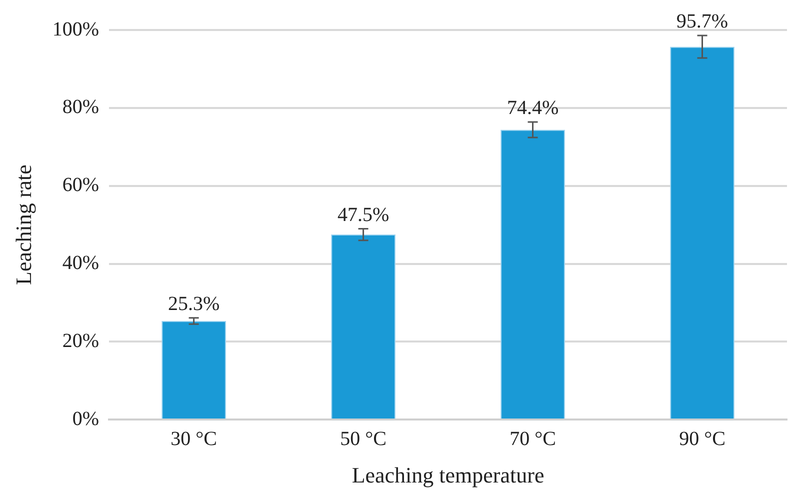  Describe the element at coordinates (363, 439) in the screenshot. I see `x-tick-label: 50 °C` at that location.